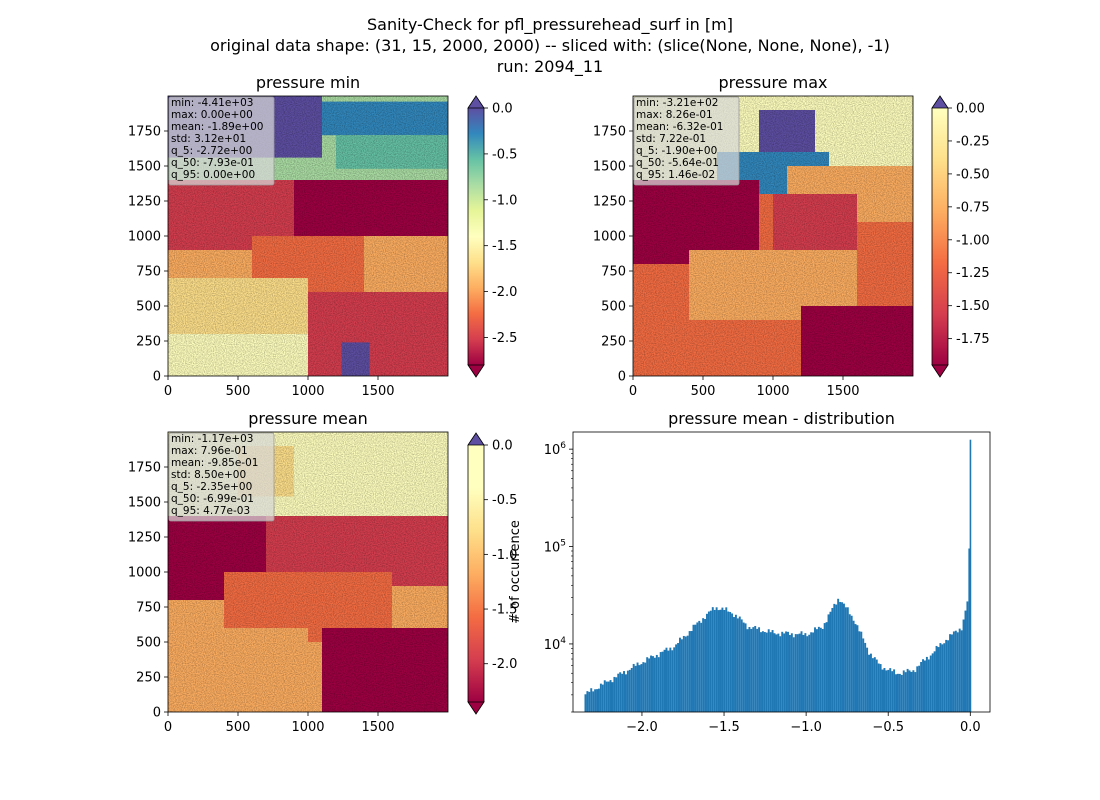 Image resolution: width=1100 pixels, height=800 pixels. I want to click on y-tick-label: 1500, so click(144, 167).